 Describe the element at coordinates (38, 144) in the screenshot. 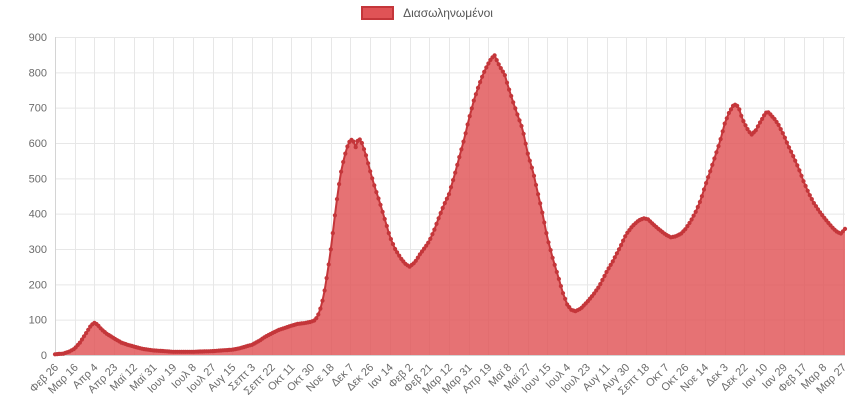

I see `y-tick-label: 600` at that location.